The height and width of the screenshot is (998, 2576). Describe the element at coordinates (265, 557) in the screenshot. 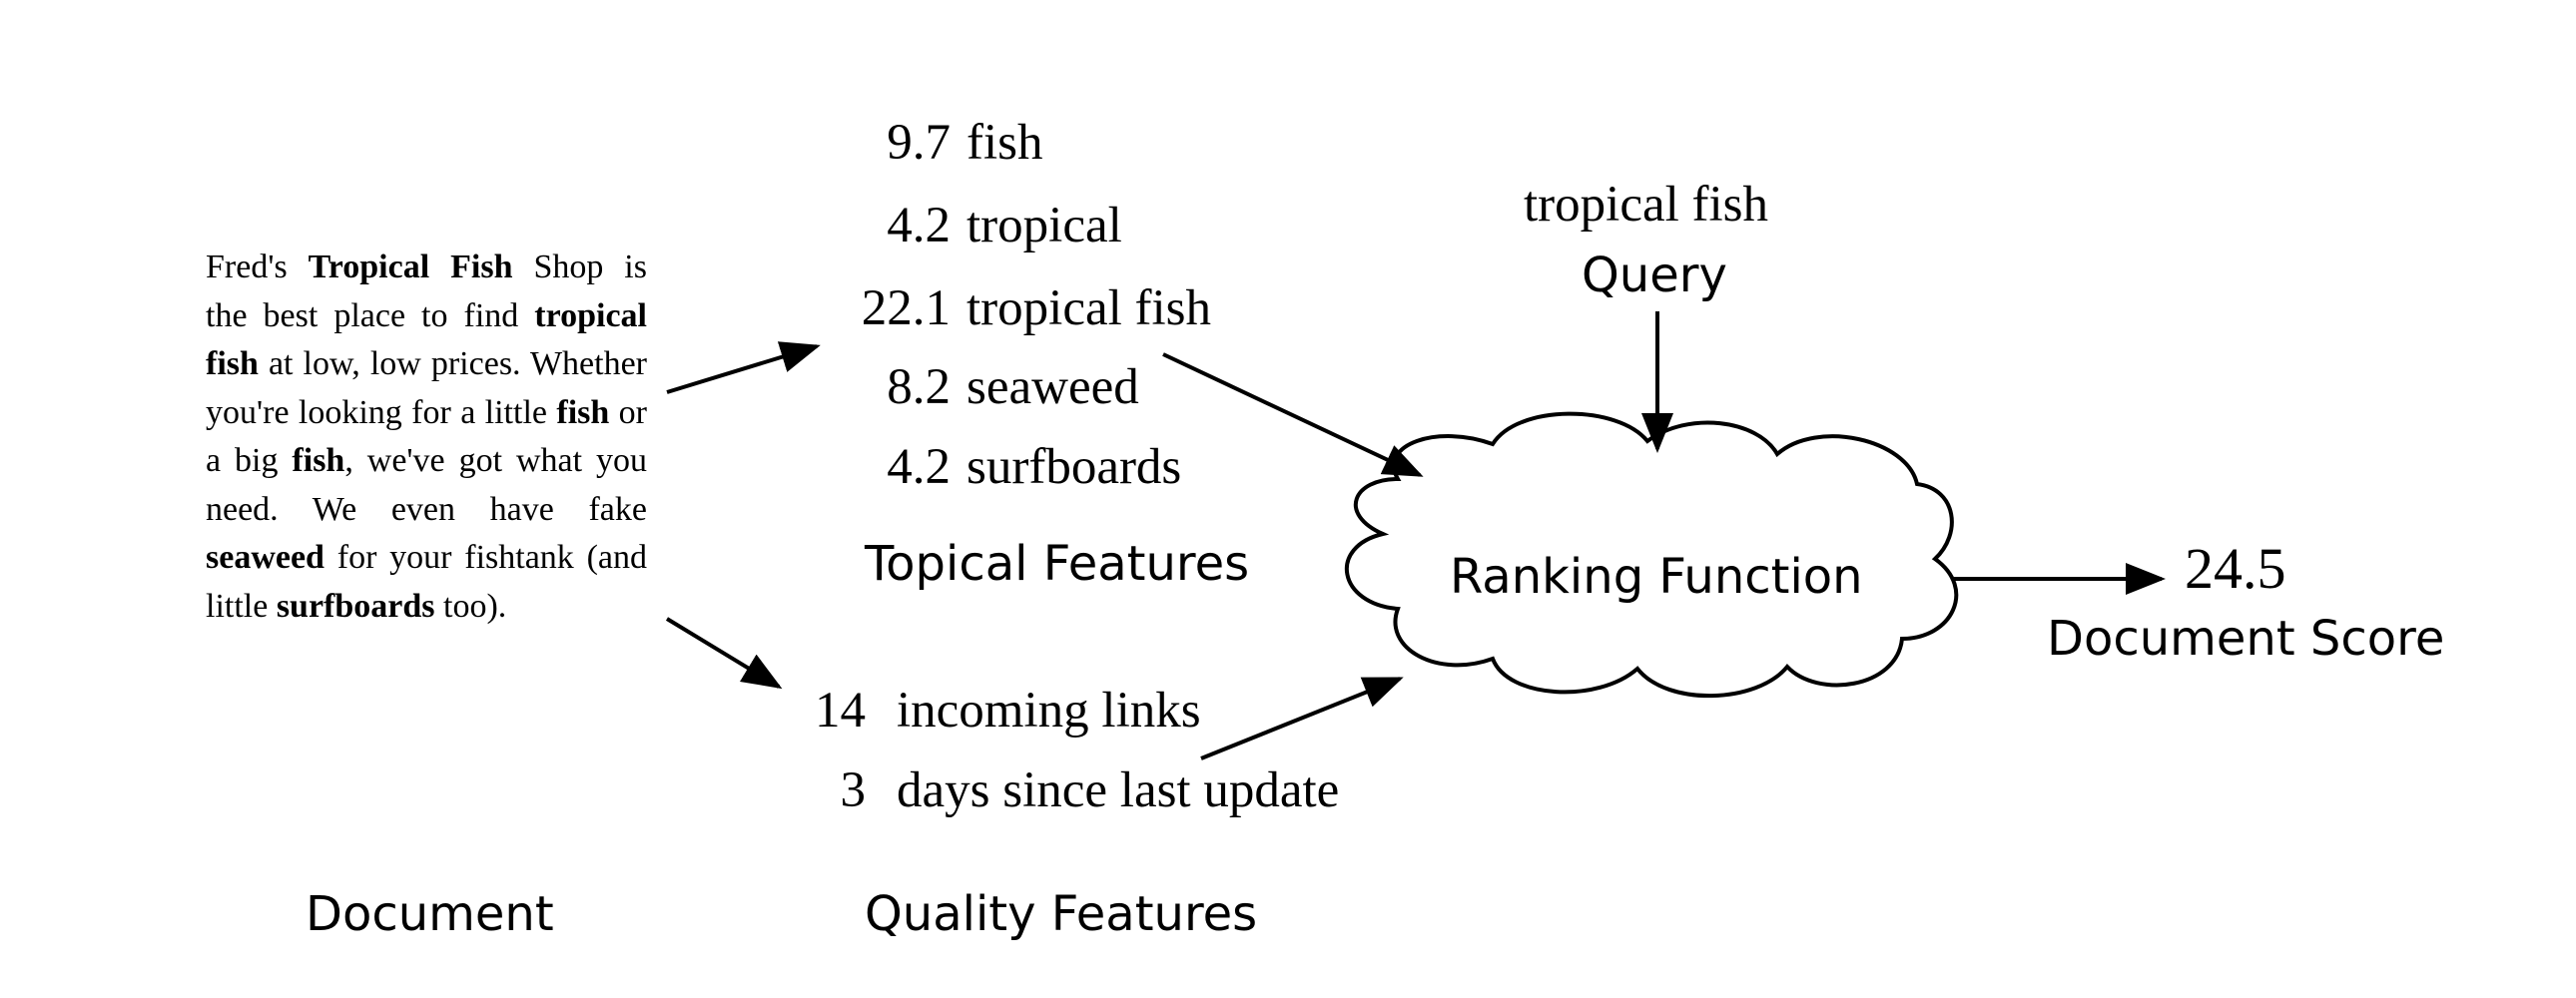

I see `document-term-bold: seaweed` at that location.